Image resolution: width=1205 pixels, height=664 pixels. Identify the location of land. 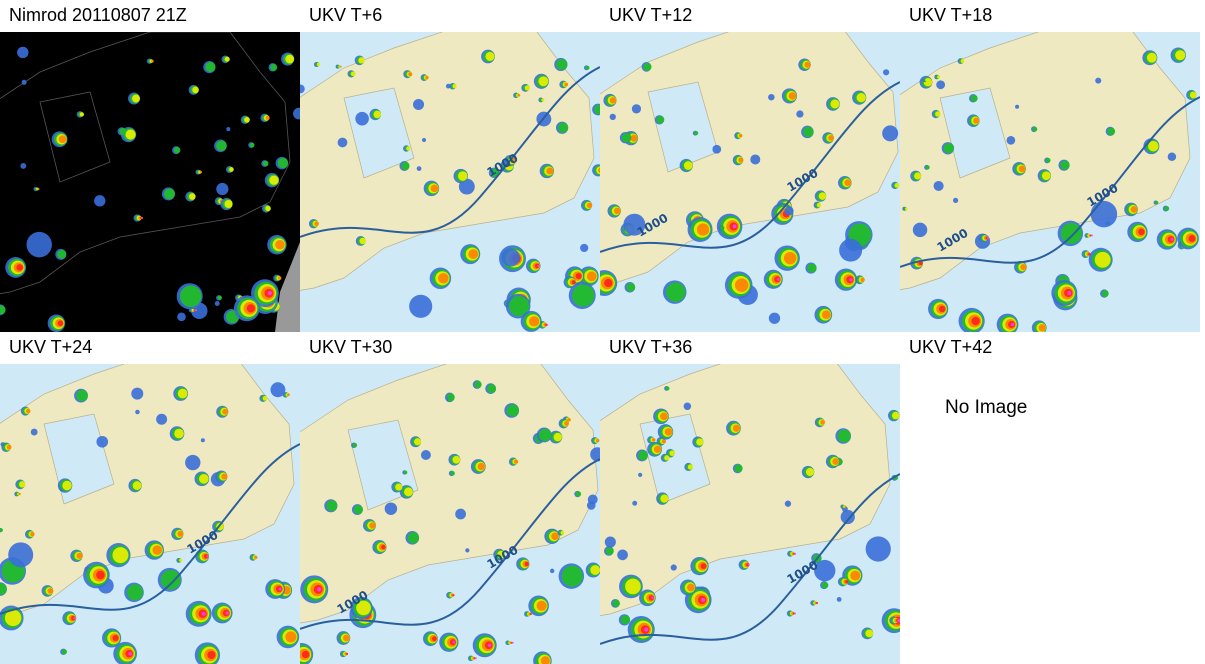
(745, 490).